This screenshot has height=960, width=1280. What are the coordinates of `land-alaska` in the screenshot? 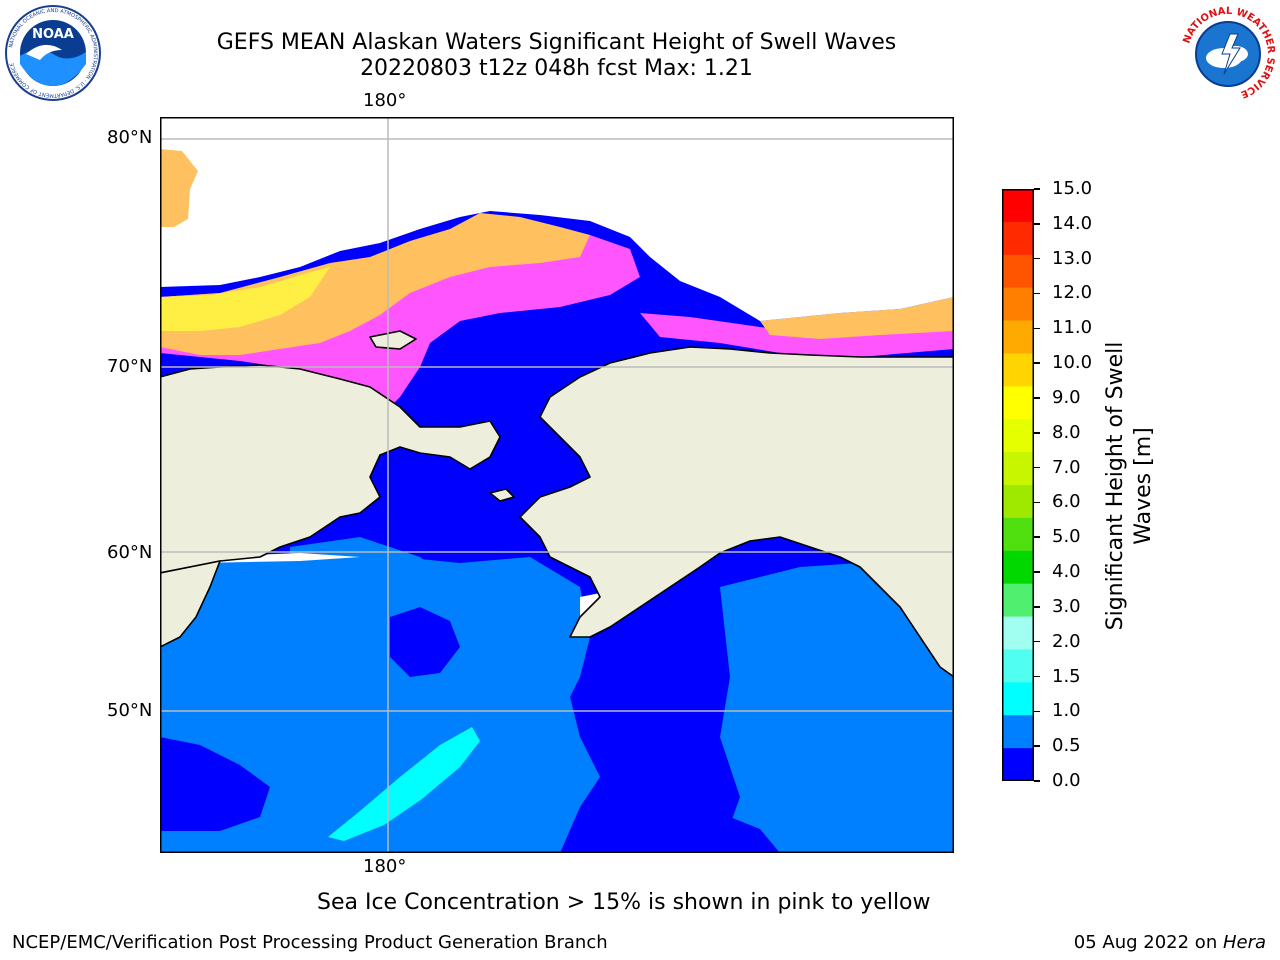 It's located at (736, 512).